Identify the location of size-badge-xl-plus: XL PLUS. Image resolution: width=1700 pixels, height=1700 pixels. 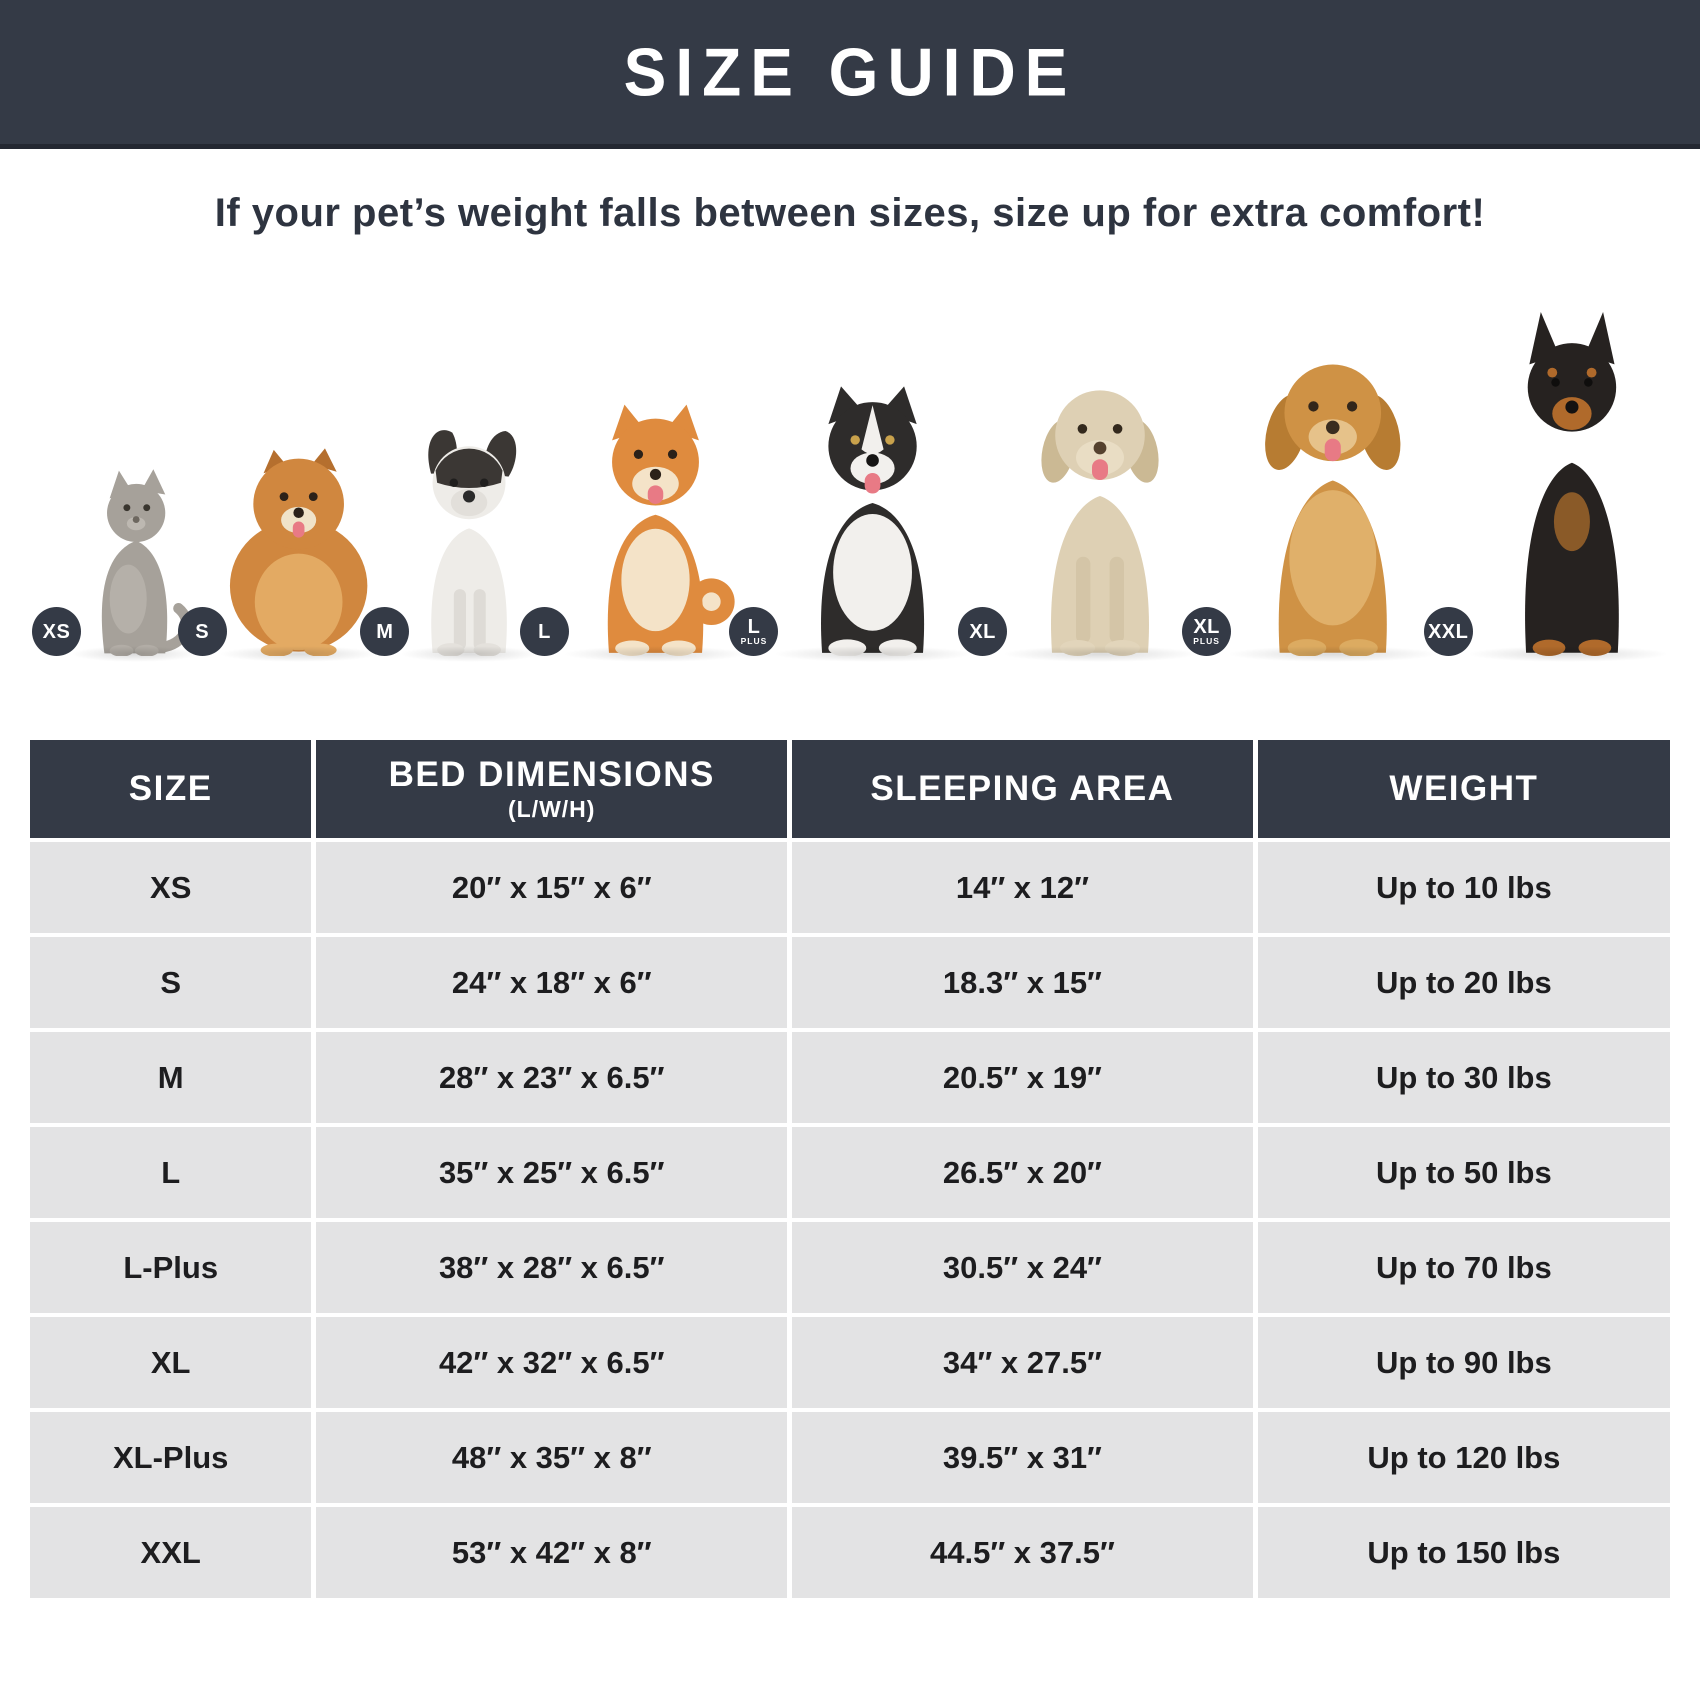
(1207, 631).